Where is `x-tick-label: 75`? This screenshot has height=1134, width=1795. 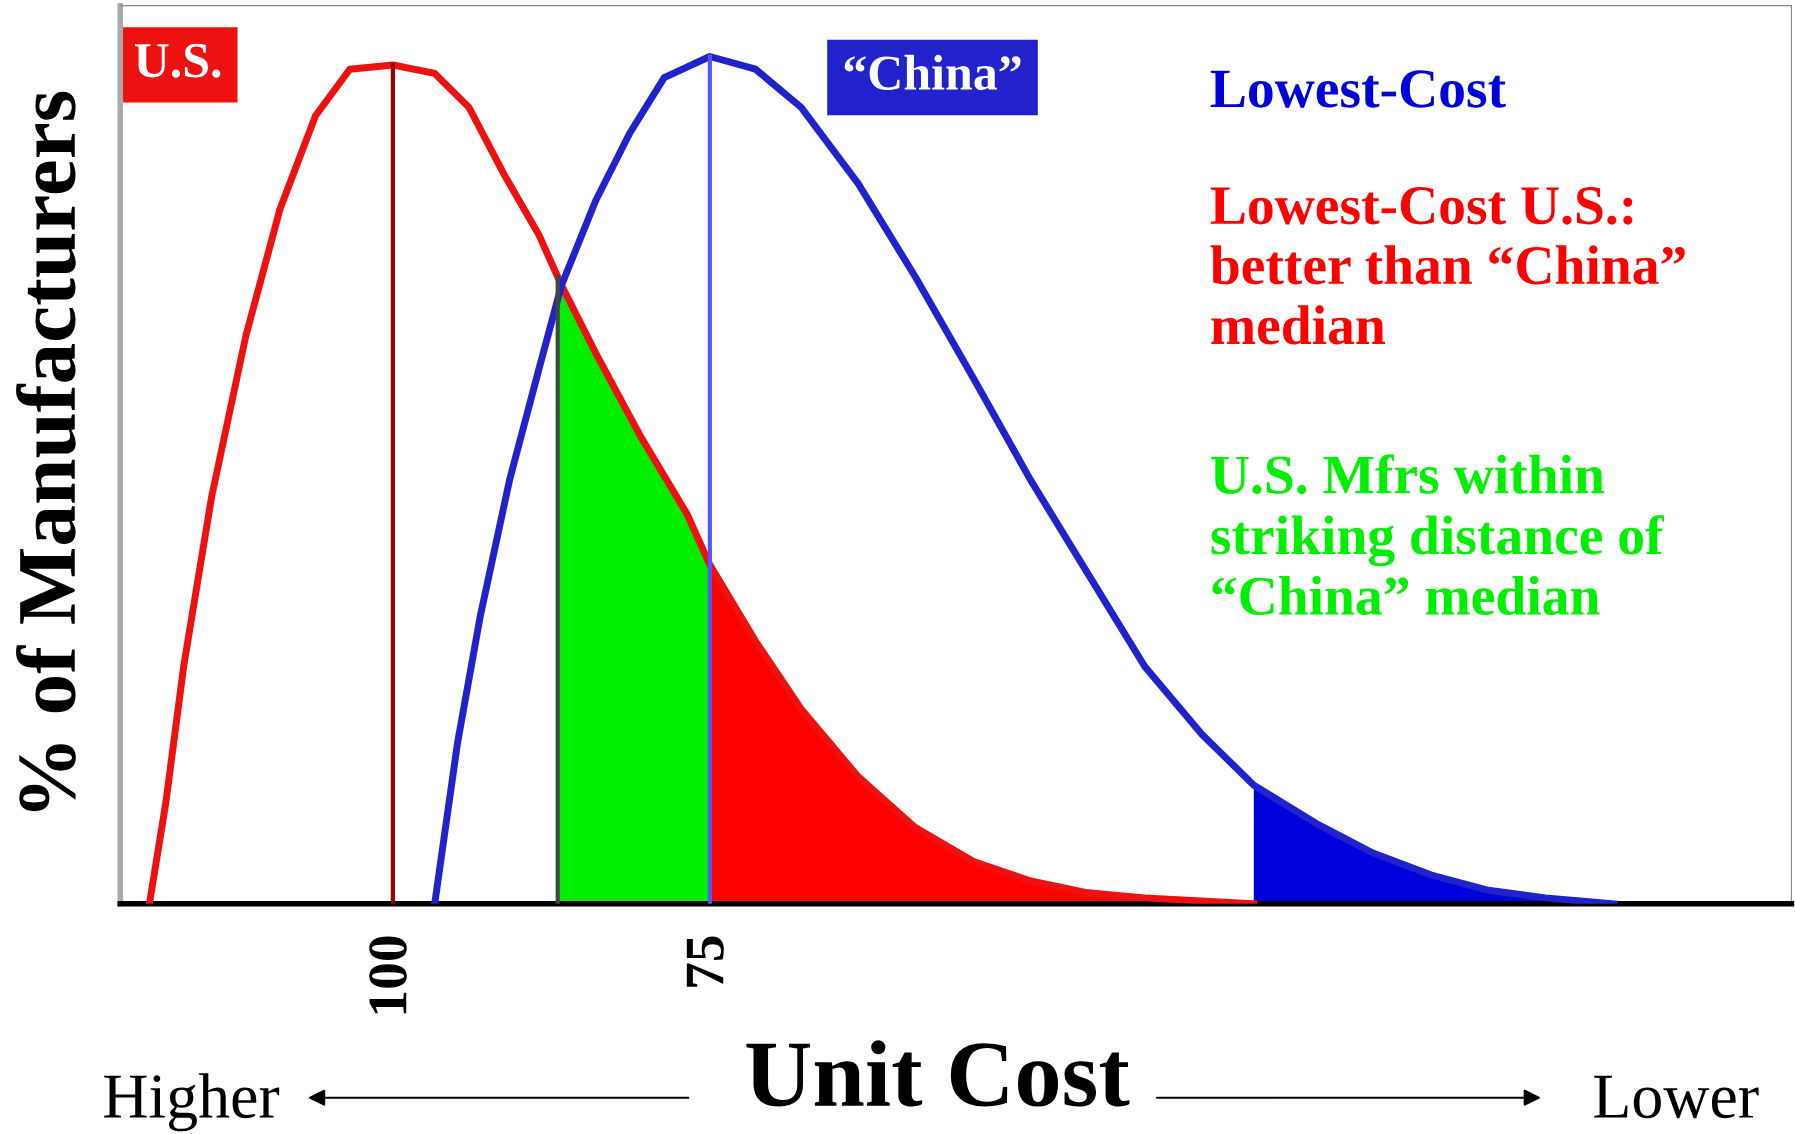 x-tick-label: 75 is located at coordinates (705, 961).